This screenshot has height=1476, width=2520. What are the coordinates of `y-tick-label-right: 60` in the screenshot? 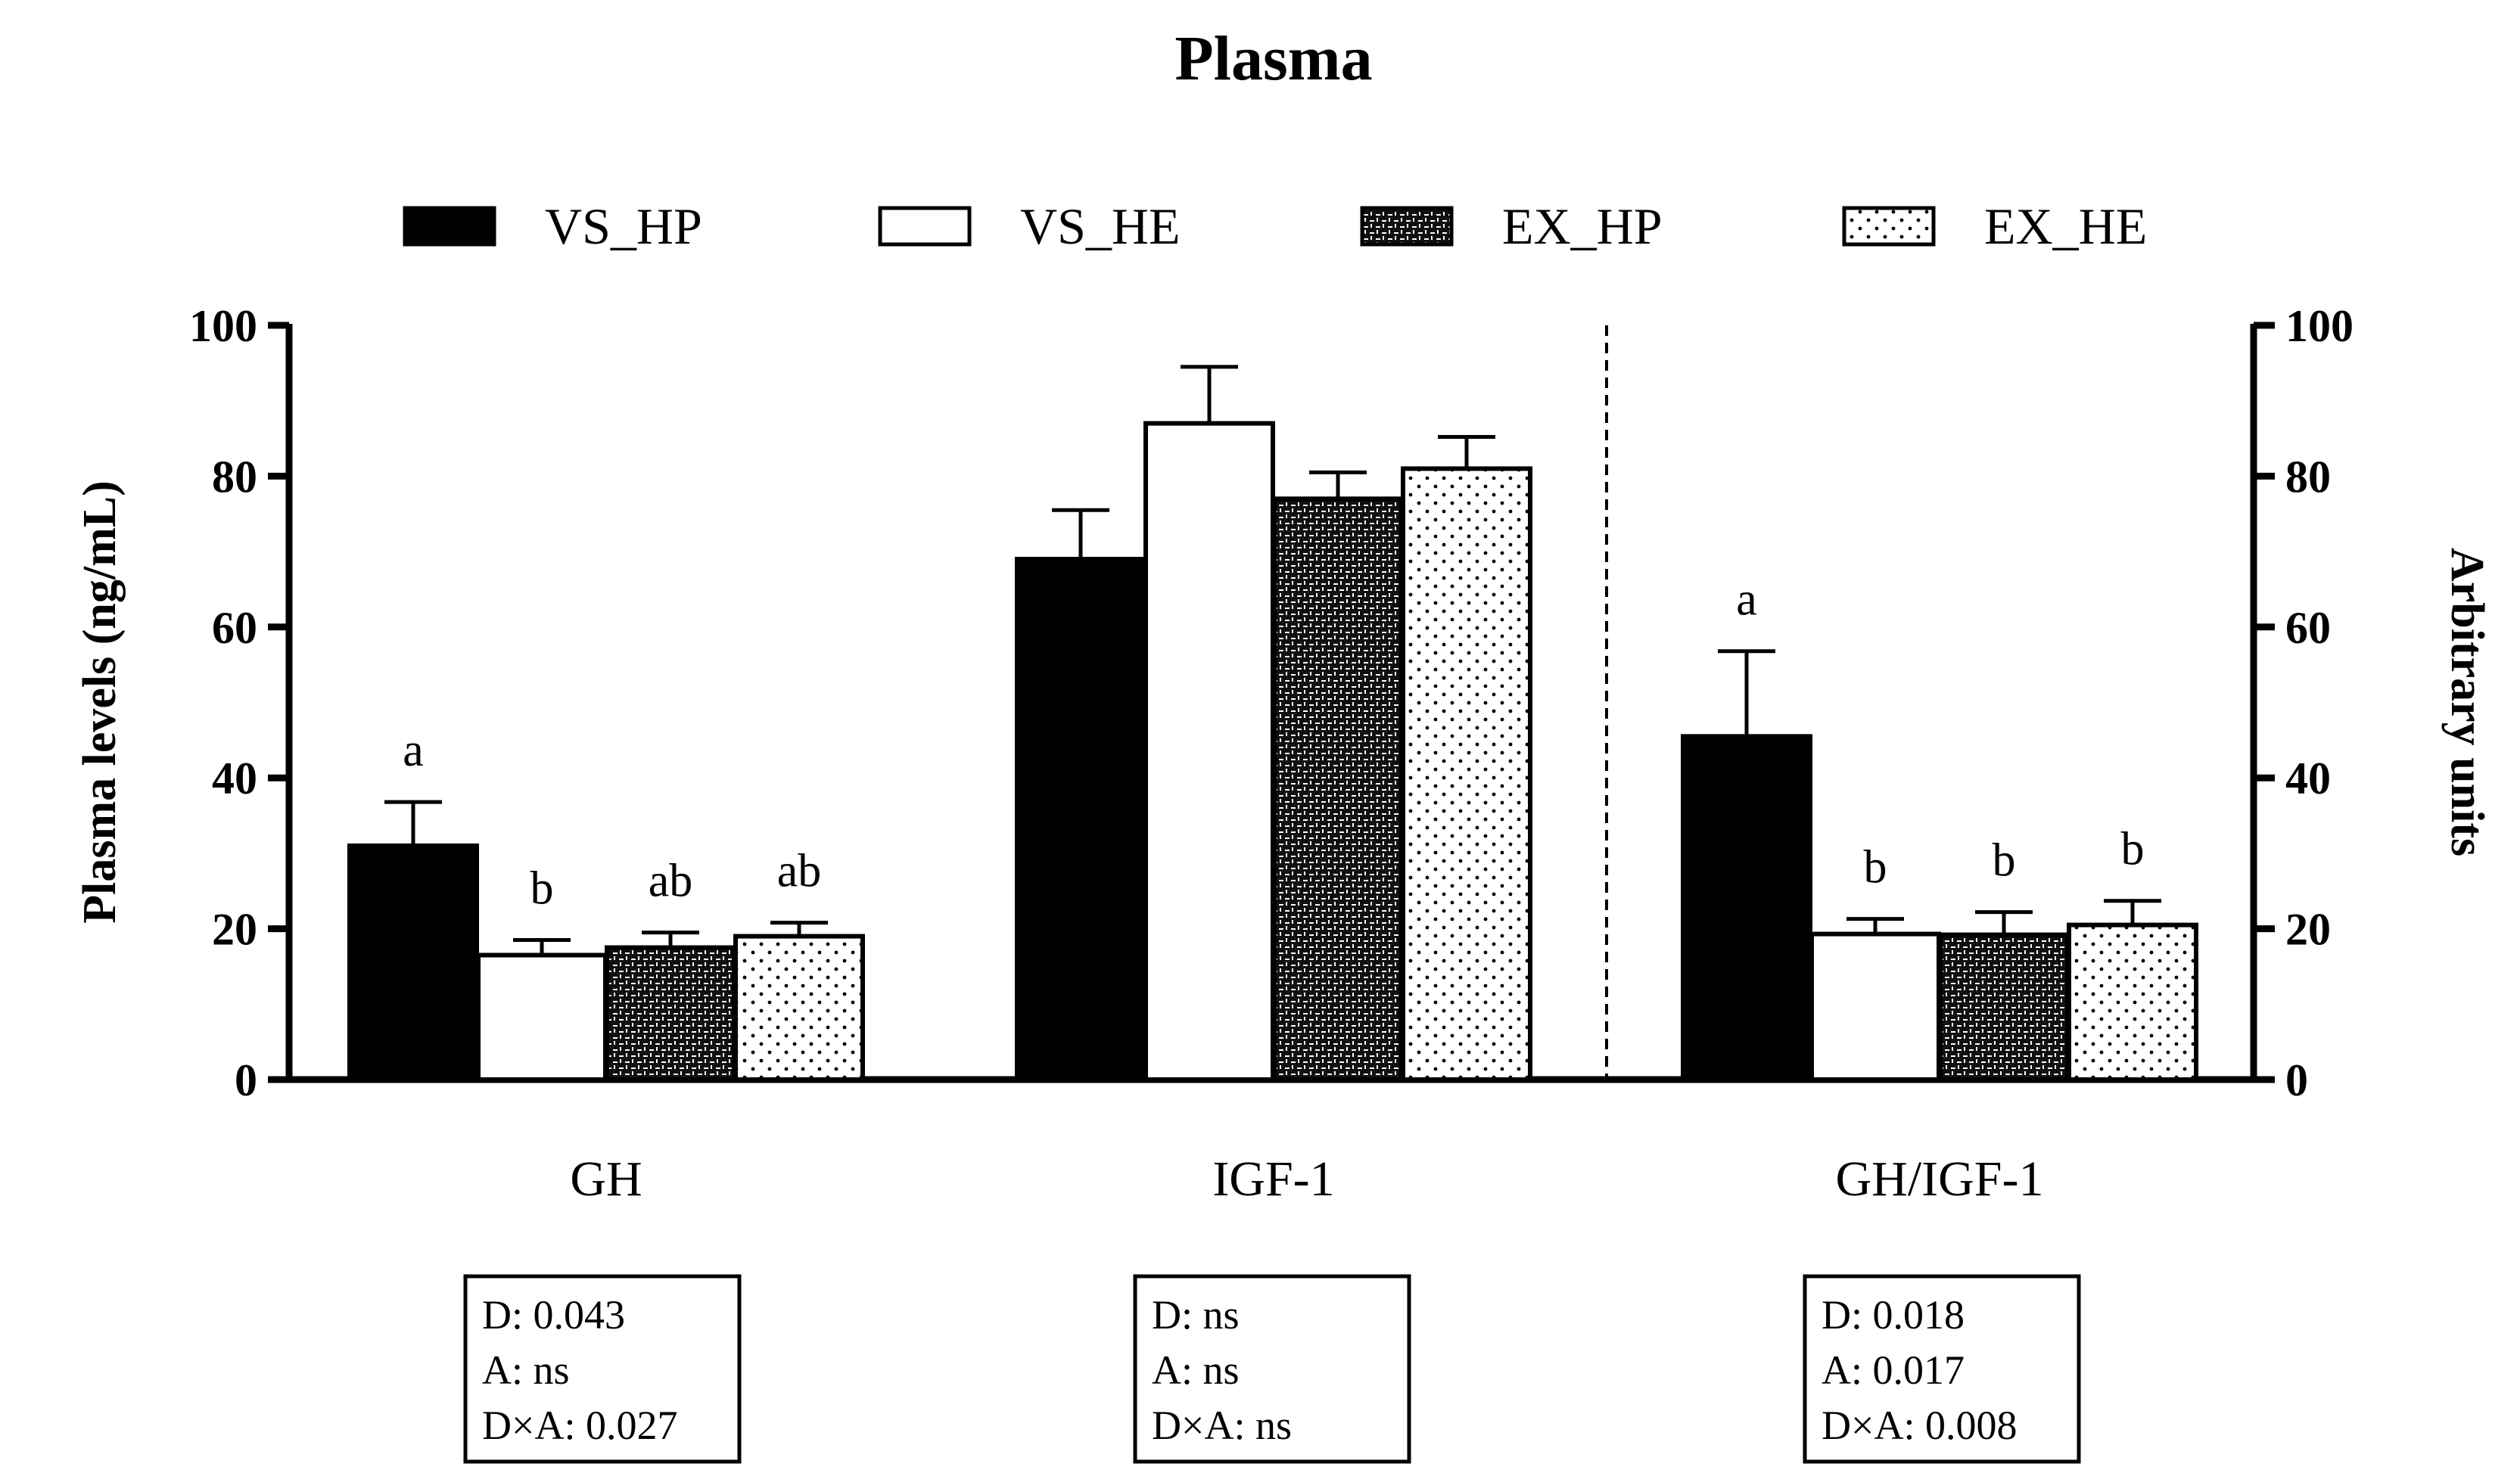 It's located at (2308, 628).